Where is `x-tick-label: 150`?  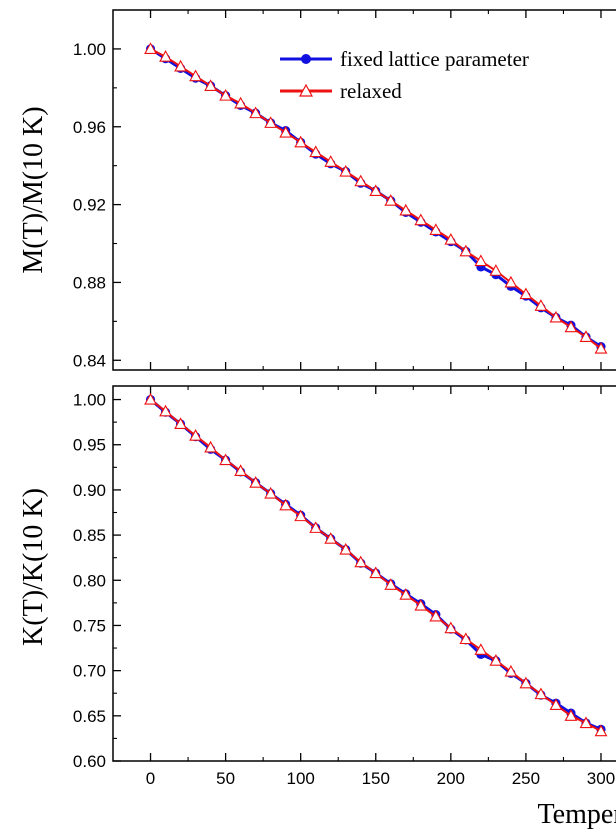 x-tick-label: 150 is located at coordinates (376, 778).